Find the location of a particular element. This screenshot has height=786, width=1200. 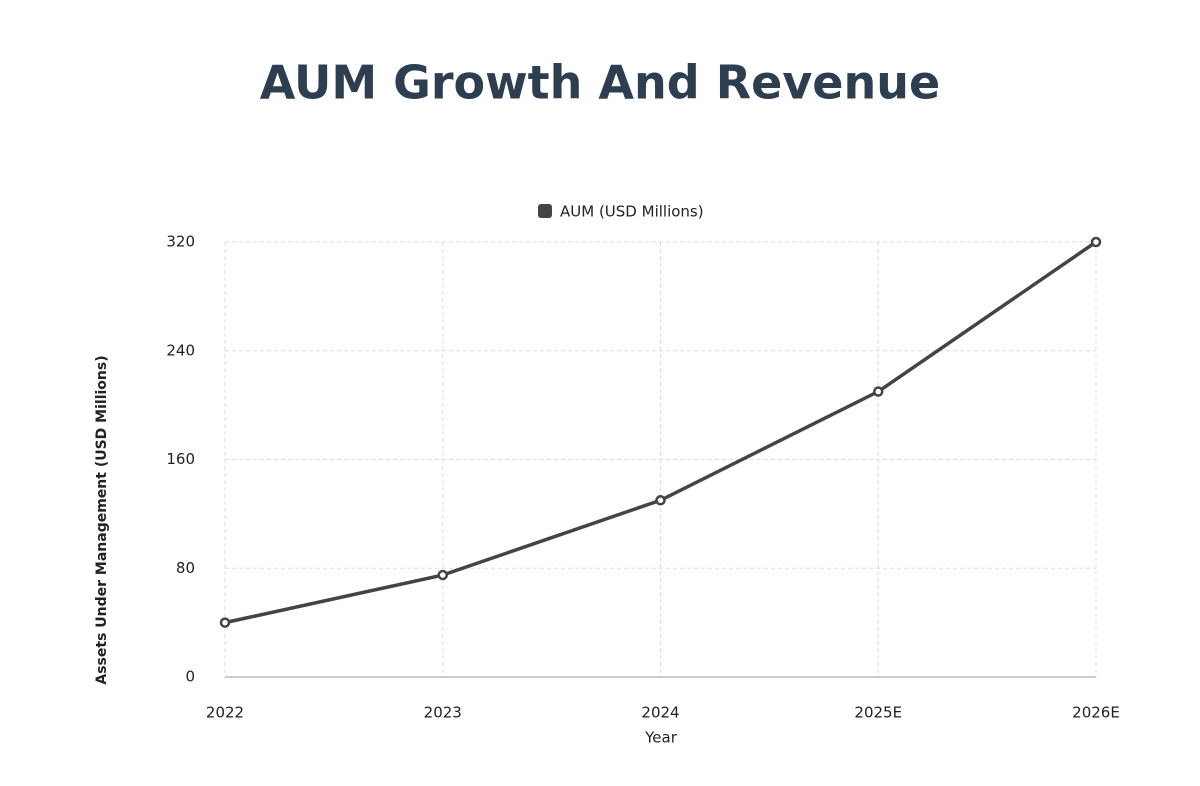

legend-label: AUM (USD Millions) is located at coordinates (632, 212).